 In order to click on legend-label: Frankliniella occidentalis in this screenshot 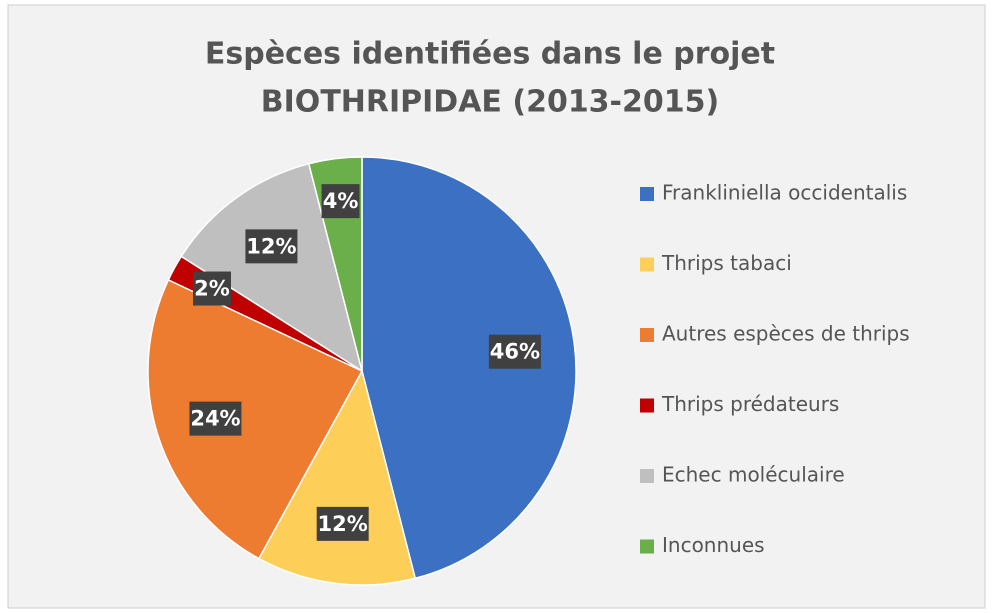, I will do `click(784, 193)`.